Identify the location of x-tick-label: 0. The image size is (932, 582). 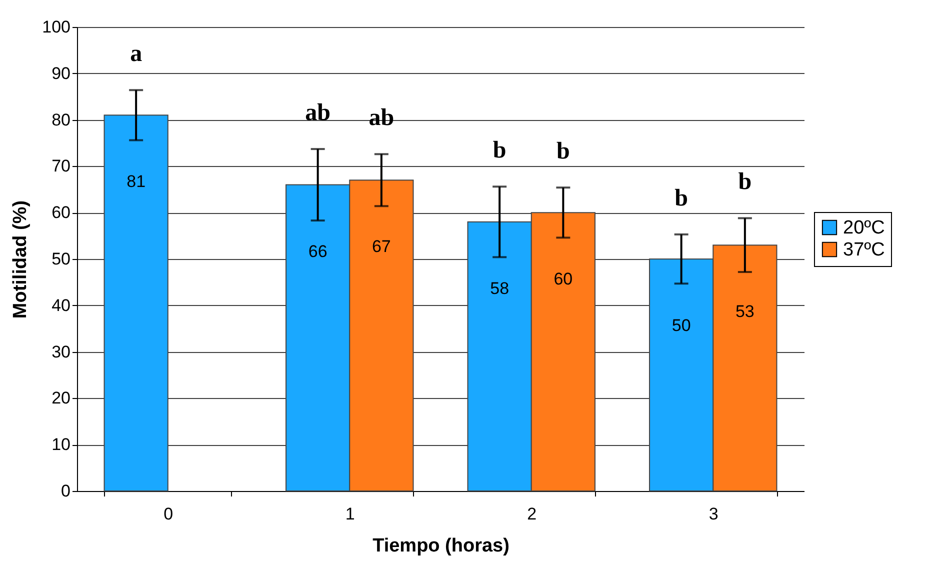
(169, 514).